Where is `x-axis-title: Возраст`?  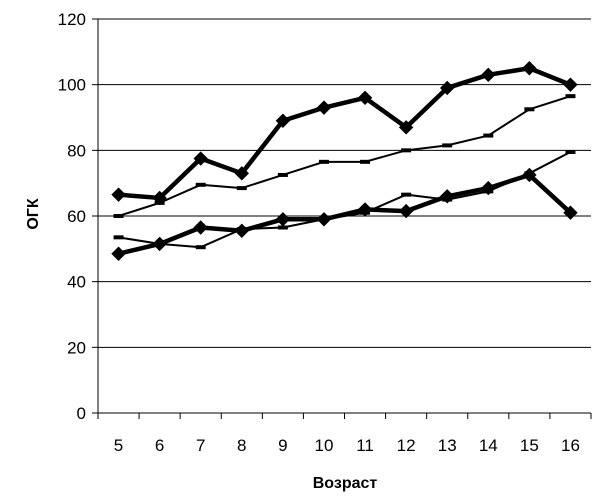 x-axis-title: Возраст is located at coordinates (345, 483).